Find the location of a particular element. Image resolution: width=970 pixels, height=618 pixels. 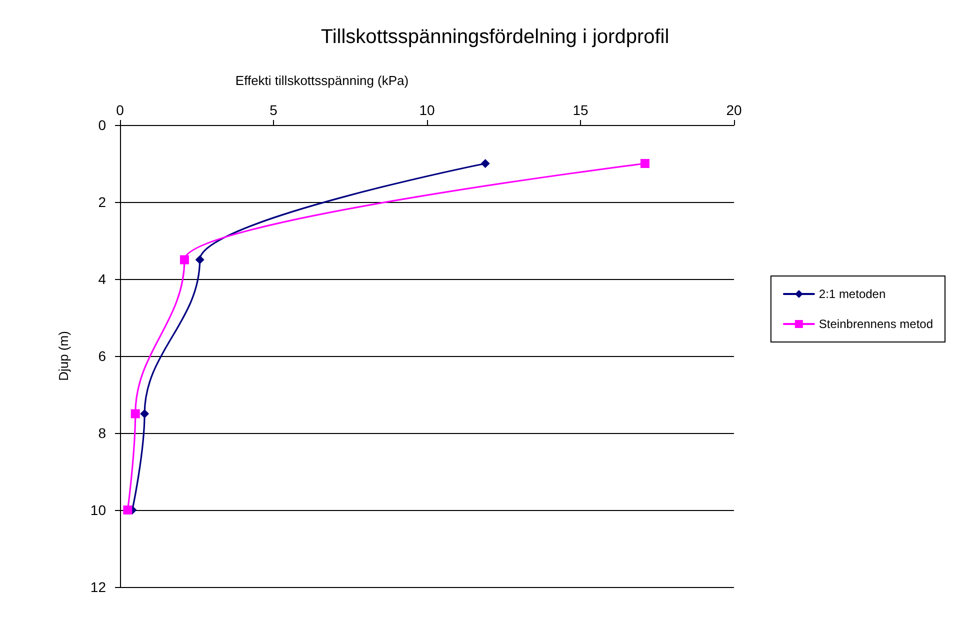

y-axis-title: Djup (m) is located at coordinates (63, 356).